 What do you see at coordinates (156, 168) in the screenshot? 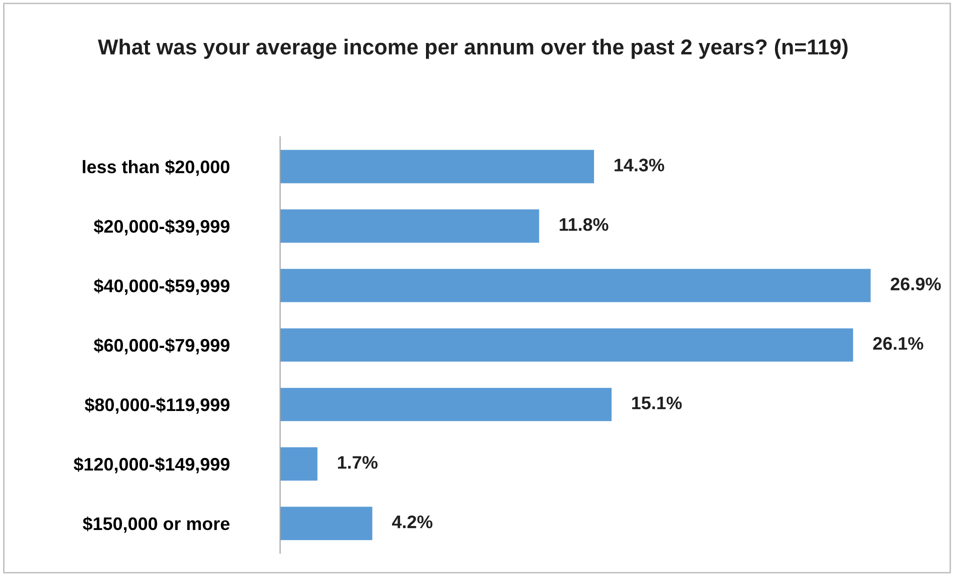
I see `y-tick-label: less than $20,000` at bounding box center [156, 168].